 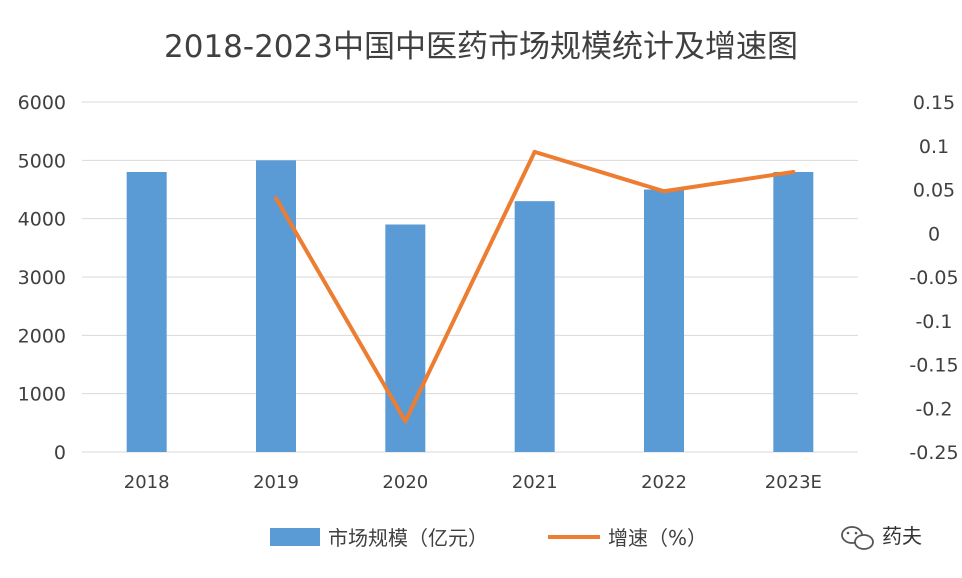 What do you see at coordinates (664, 482) in the screenshot?
I see `x-tick-label: 2022` at bounding box center [664, 482].